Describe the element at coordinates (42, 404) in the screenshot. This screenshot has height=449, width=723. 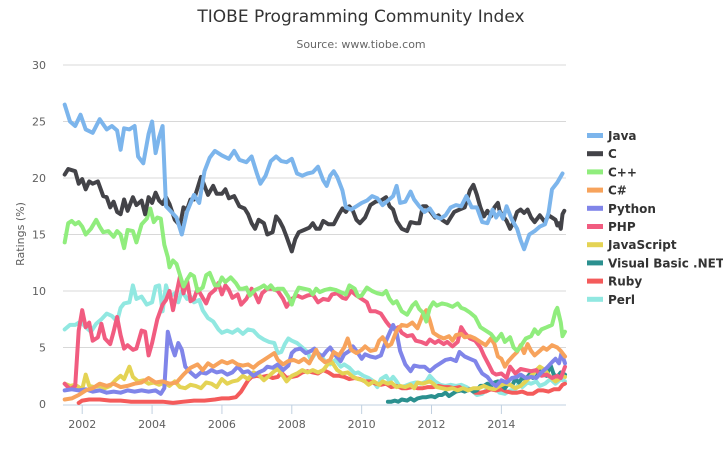
I see `y-tick-label: 0` at that location.